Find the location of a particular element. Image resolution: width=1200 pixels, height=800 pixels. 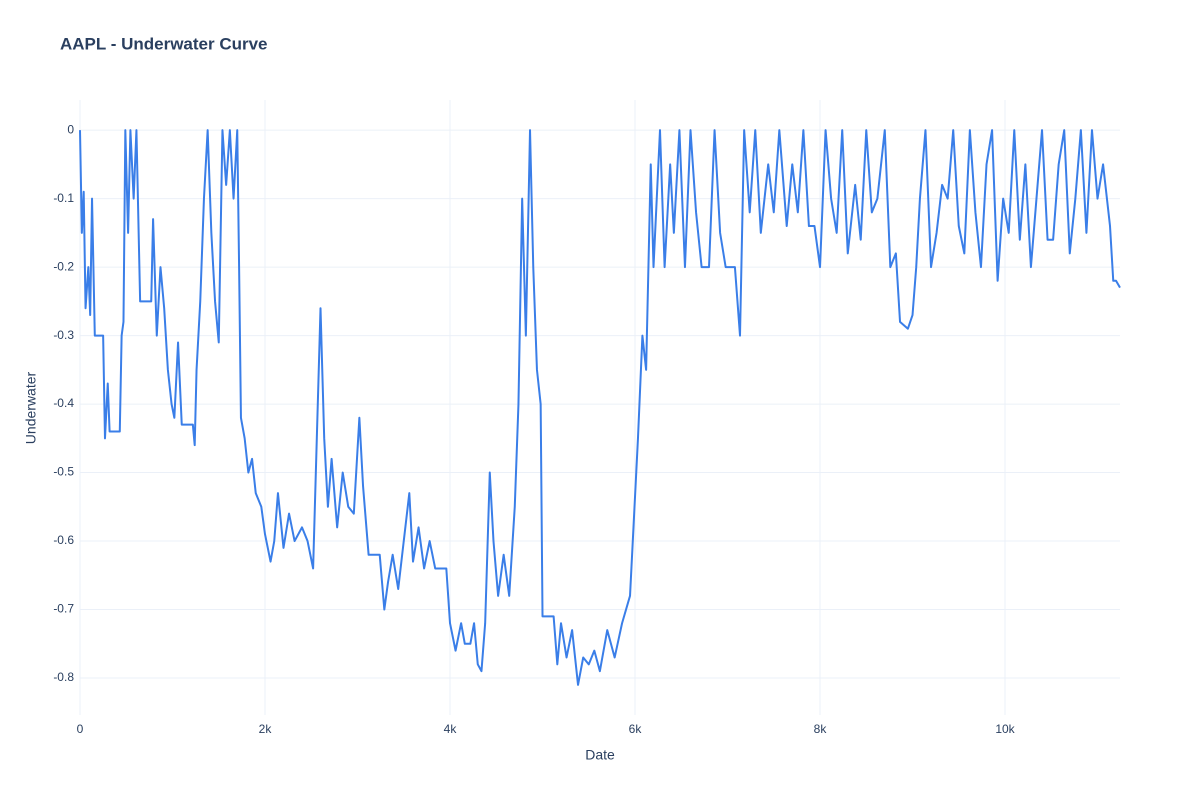

x-tick-label: 2k is located at coordinates (266, 729).